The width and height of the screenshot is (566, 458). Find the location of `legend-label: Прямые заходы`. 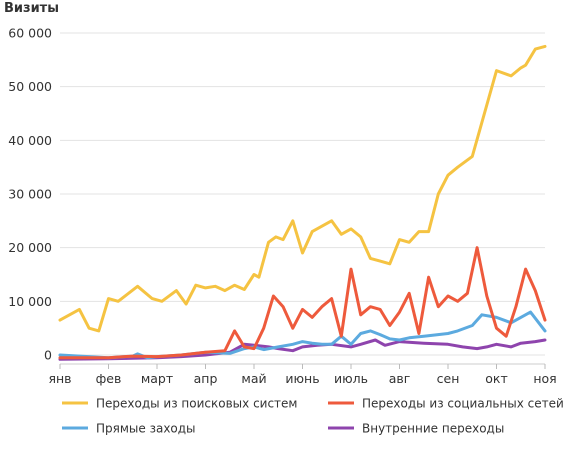

legend-label: Прямые заходы is located at coordinates (146, 429).